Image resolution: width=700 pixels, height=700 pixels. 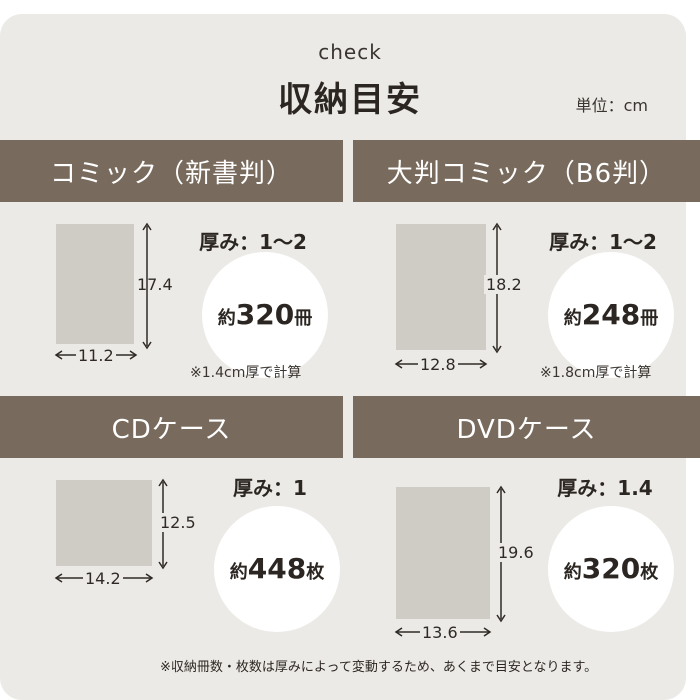 I want to click on eyebrow-text: check, so click(x=350, y=52).